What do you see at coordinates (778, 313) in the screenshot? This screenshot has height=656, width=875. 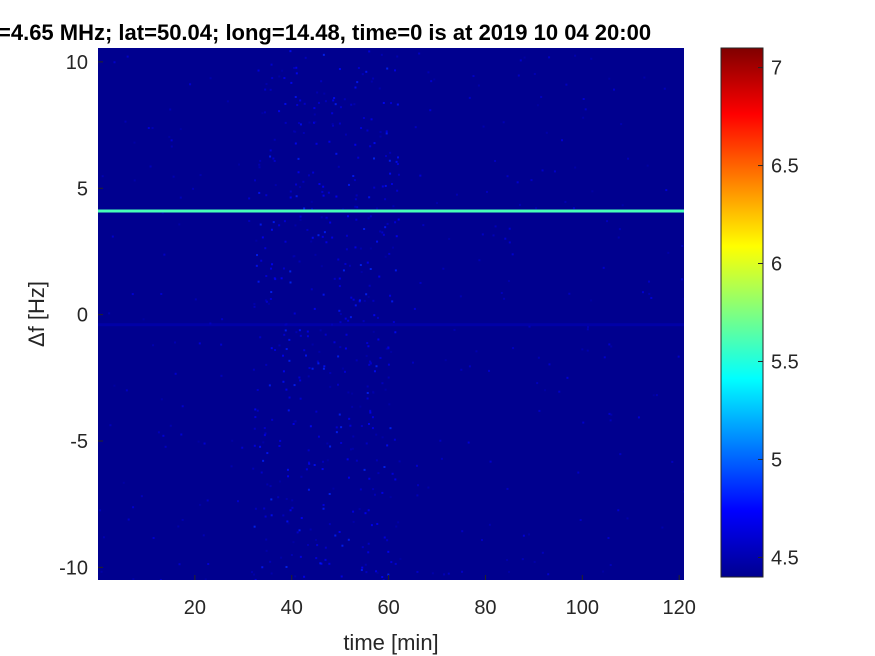 I see `colorbar-ticks: 7 6.5 6 5.5 5 4.5` at bounding box center [778, 313].